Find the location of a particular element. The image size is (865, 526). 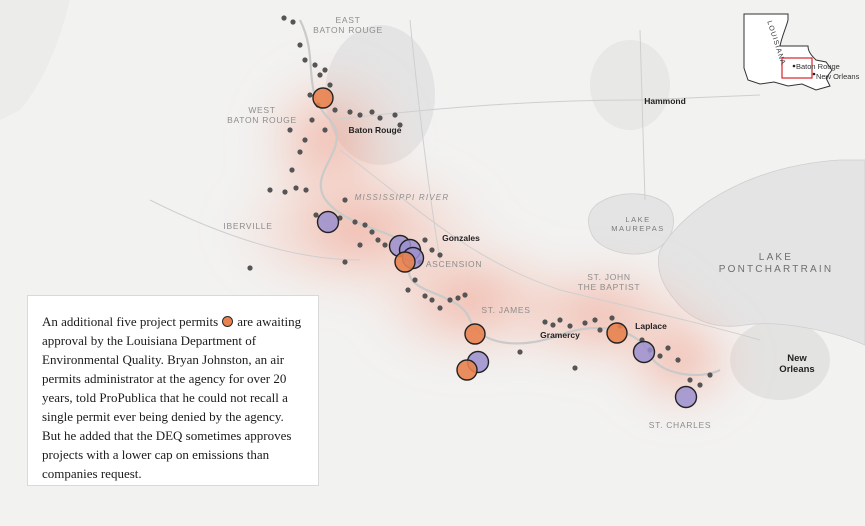

label-east-baton-rouge: EAST BATON ROUGE is located at coordinates (348, 25).